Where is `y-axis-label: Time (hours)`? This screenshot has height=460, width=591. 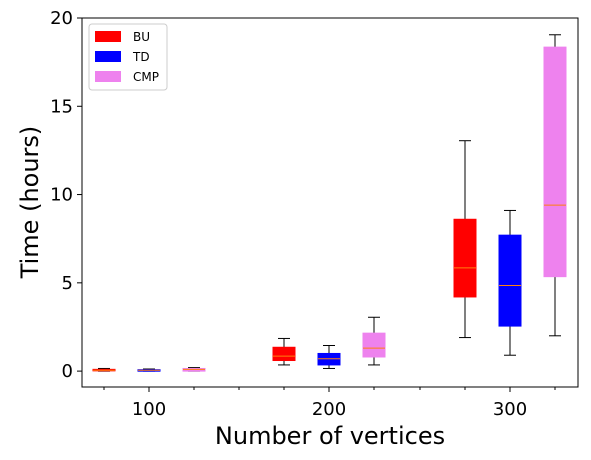
y-axis-label: Time (hours) is located at coordinates (30, 203).